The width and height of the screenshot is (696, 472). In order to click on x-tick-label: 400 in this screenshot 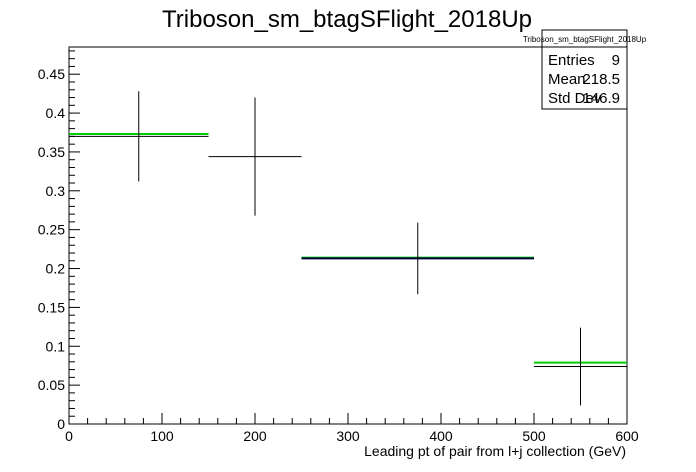, I will do `click(441, 436)`.